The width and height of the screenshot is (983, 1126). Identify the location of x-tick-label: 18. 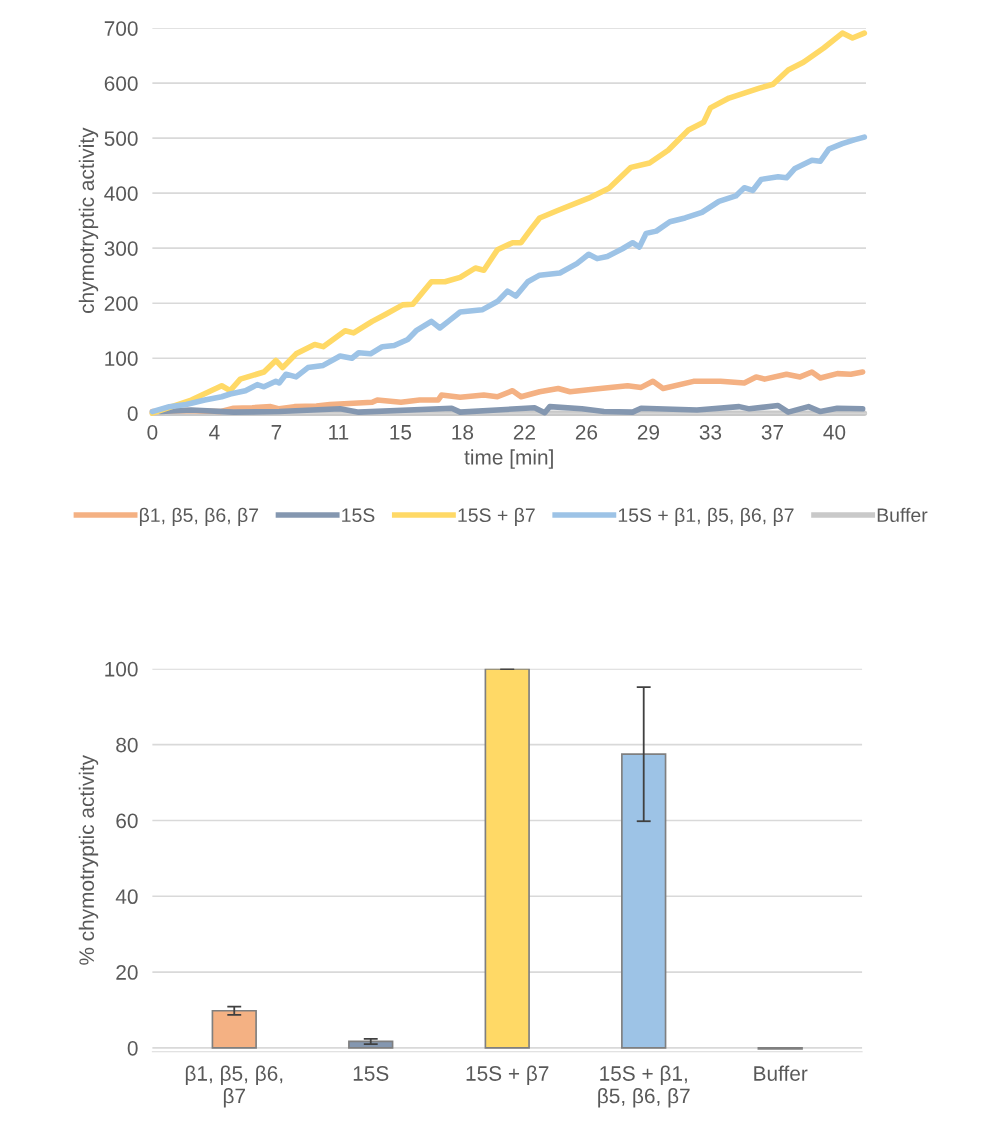
(463, 432).